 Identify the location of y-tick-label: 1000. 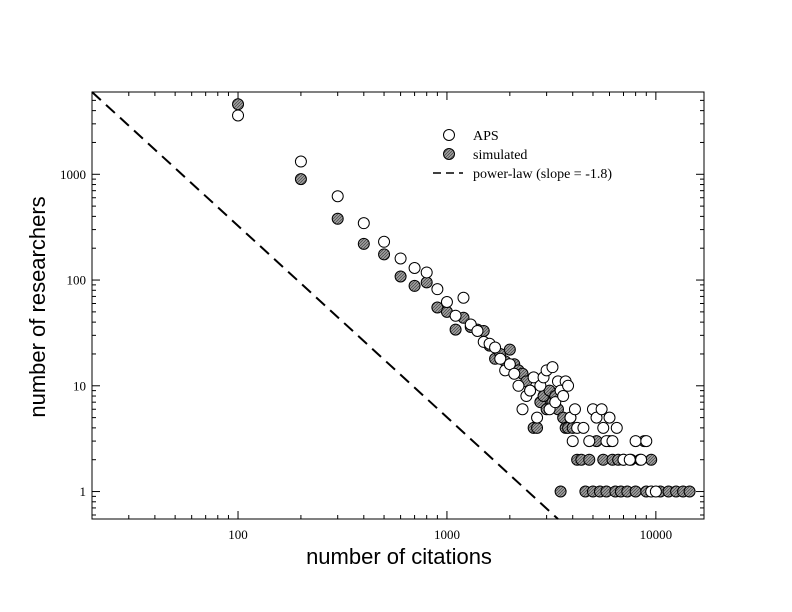
(73, 174).